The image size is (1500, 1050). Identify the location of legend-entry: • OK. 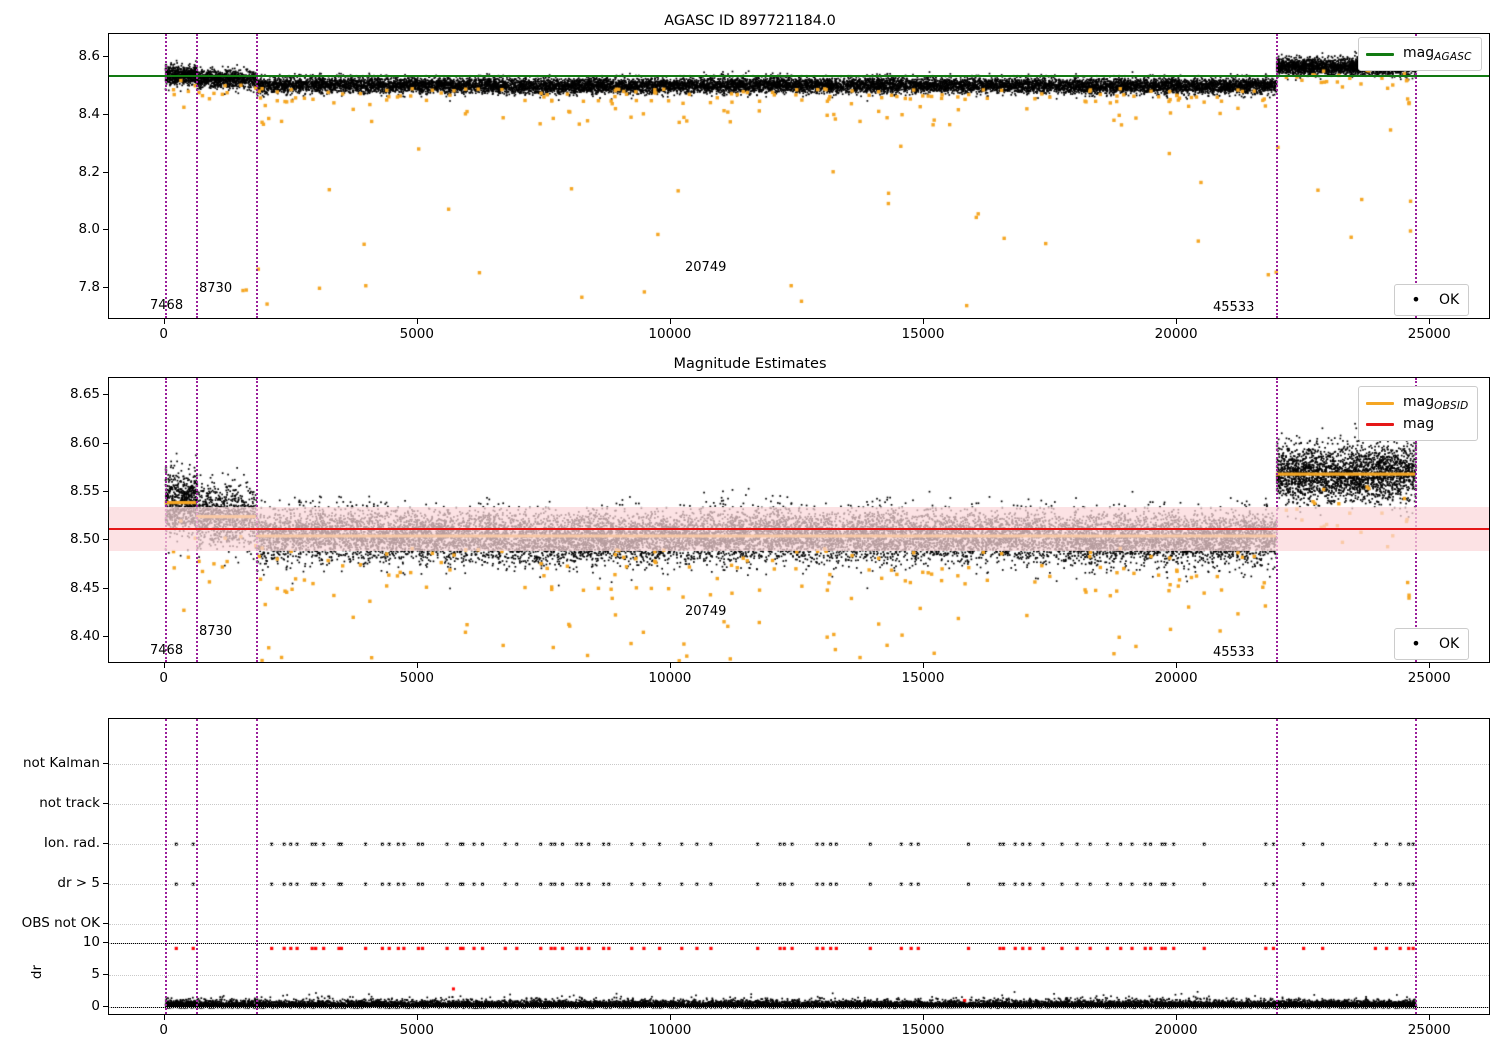
(1430, 300).